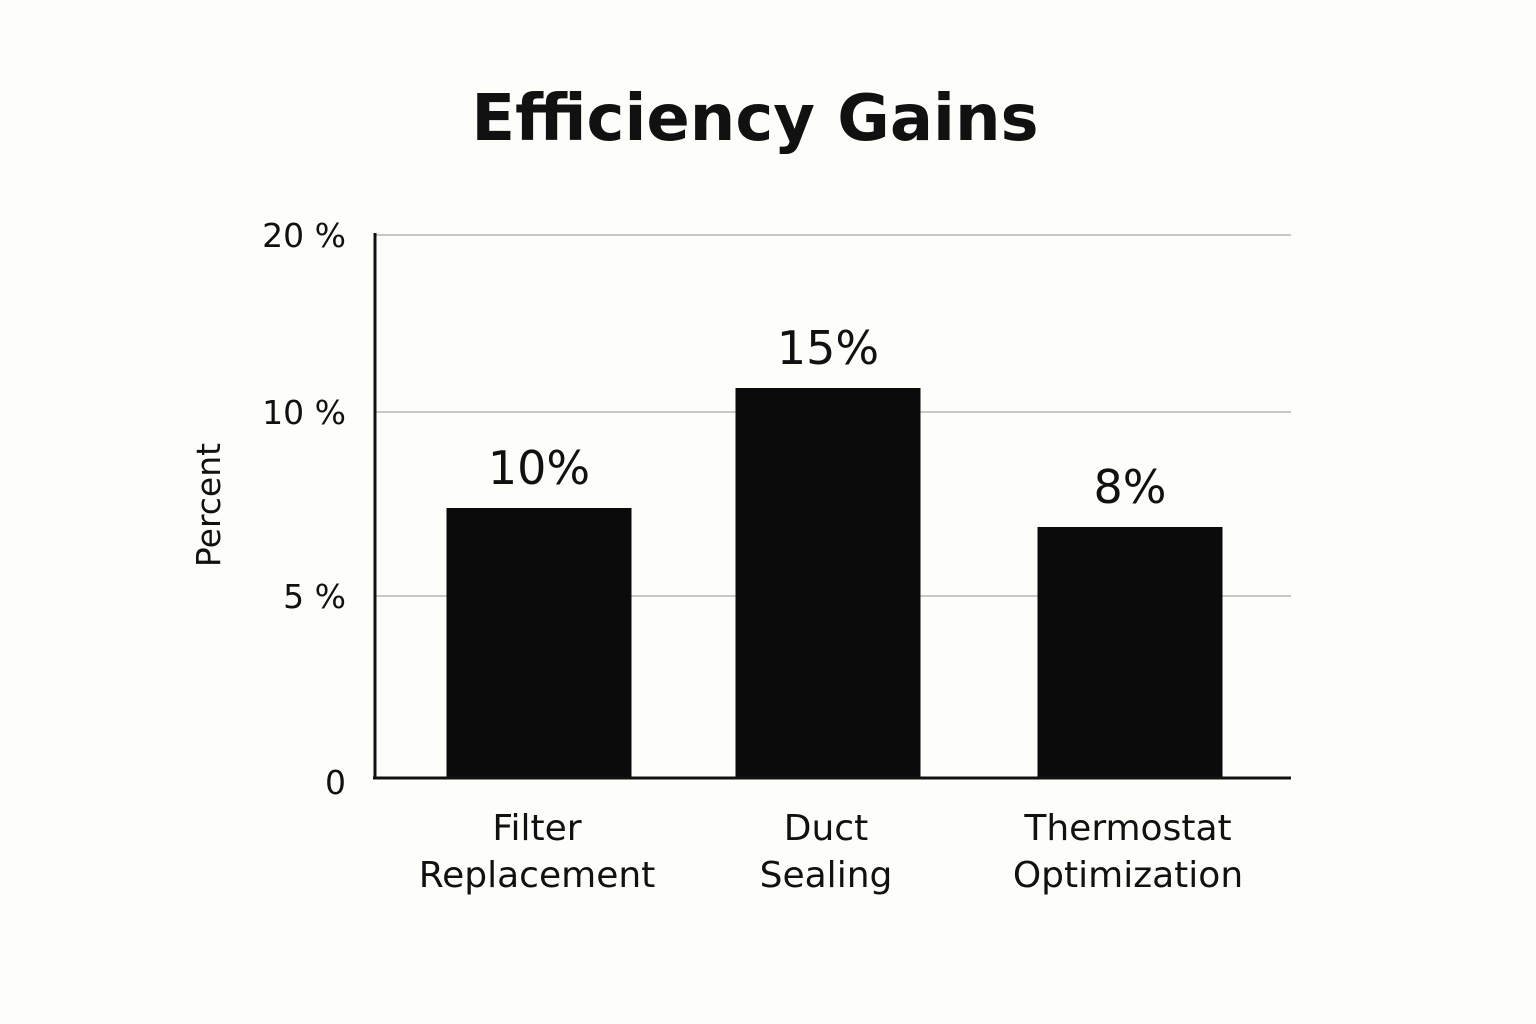  I want to click on y-axis-label: Percent, so click(208, 505).